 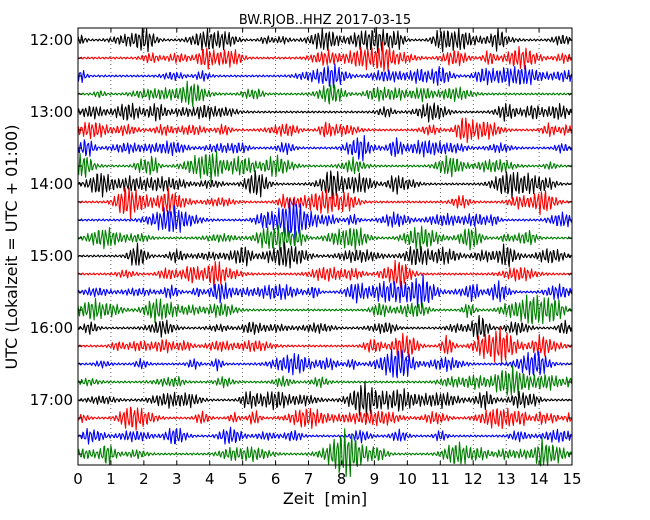 I want to click on x-tick-label: 0, so click(x=78, y=479).